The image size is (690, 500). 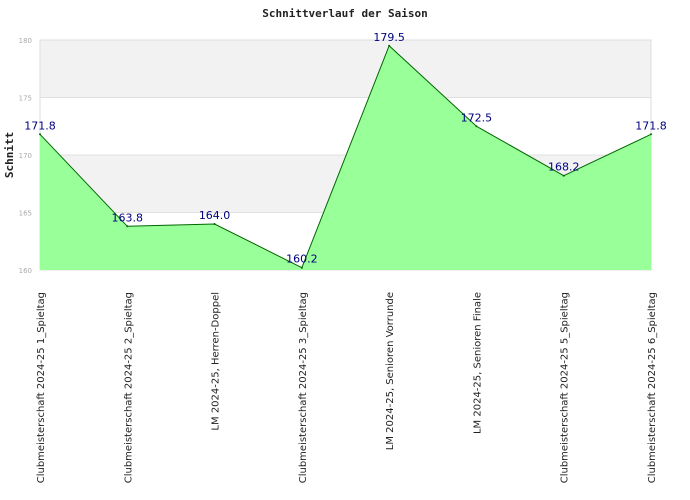 What do you see at coordinates (345, 13) in the screenshot?
I see `chart-title: Schnittverlauf der Saison` at bounding box center [345, 13].